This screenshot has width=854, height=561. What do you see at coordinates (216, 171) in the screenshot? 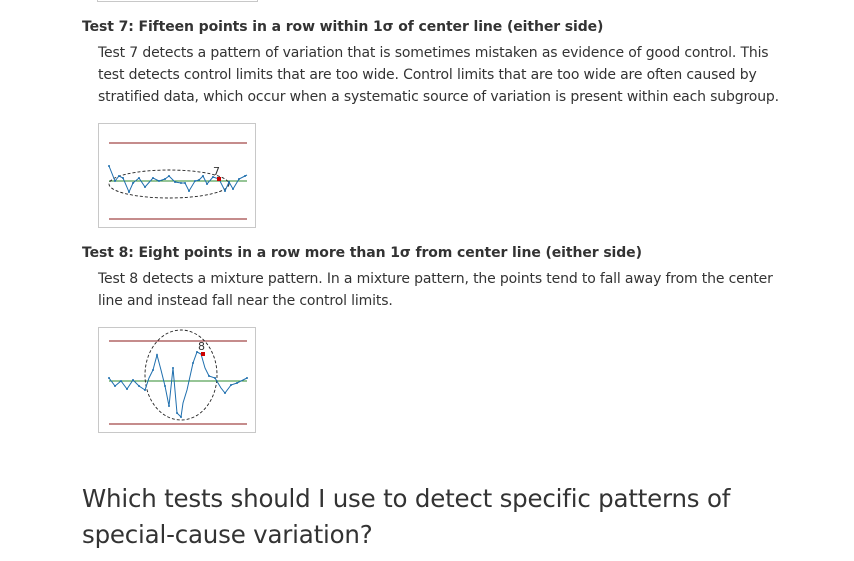
I see `test-7-figure-label: 7` at bounding box center [216, 171].